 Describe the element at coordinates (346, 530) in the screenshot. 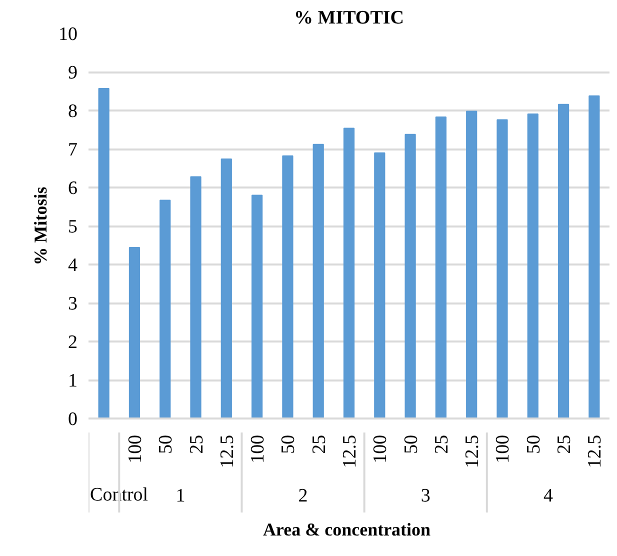

I see `x-axis-title: Area & concentration` at that location.